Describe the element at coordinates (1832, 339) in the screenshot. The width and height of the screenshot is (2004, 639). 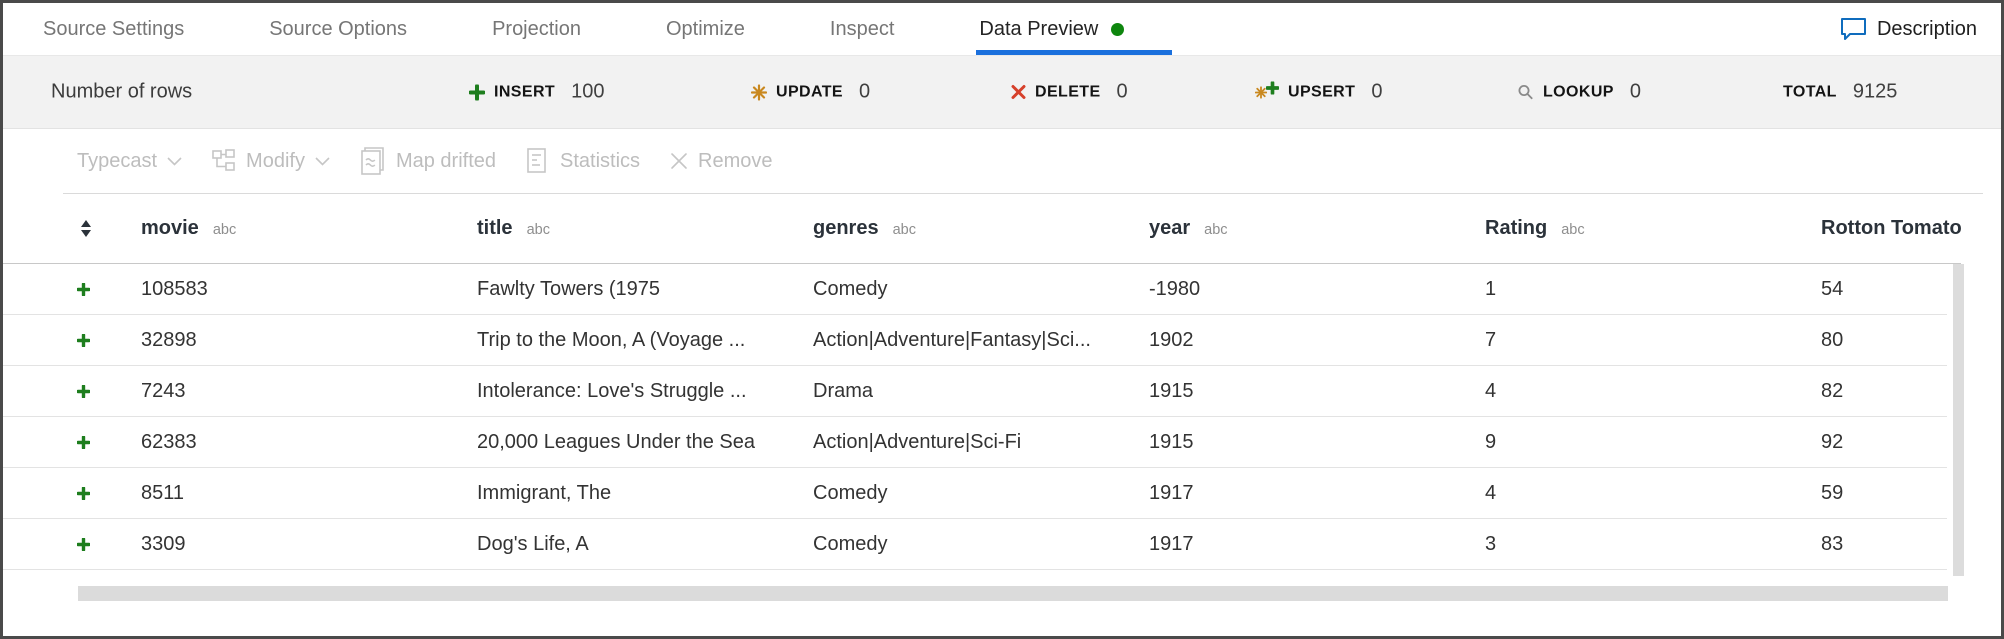
I see `cell-rotton-tomato: 80` at that location.